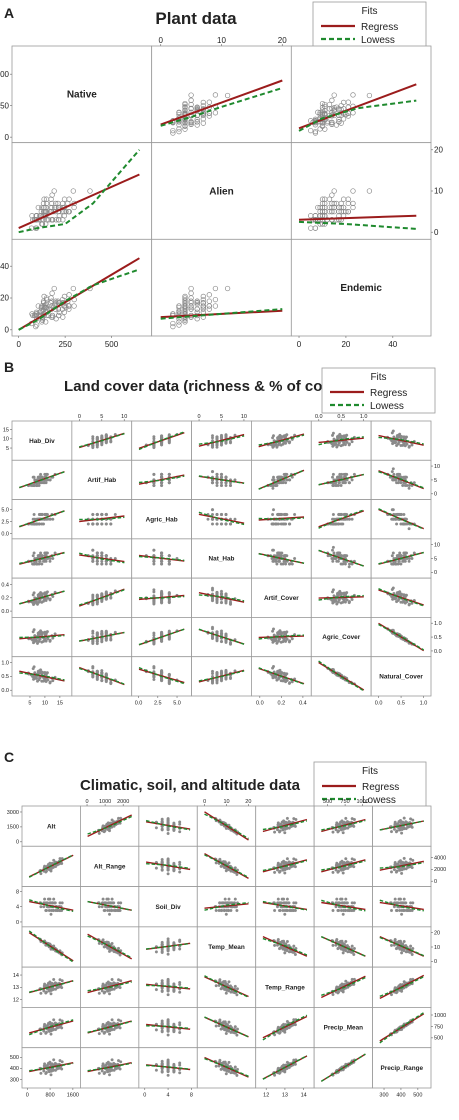 The width and height of the screenshot is (459, 1120). Describe the element at coordinates (435, 559) in the screenshot. I see `tick-label-right: 5` at that location.